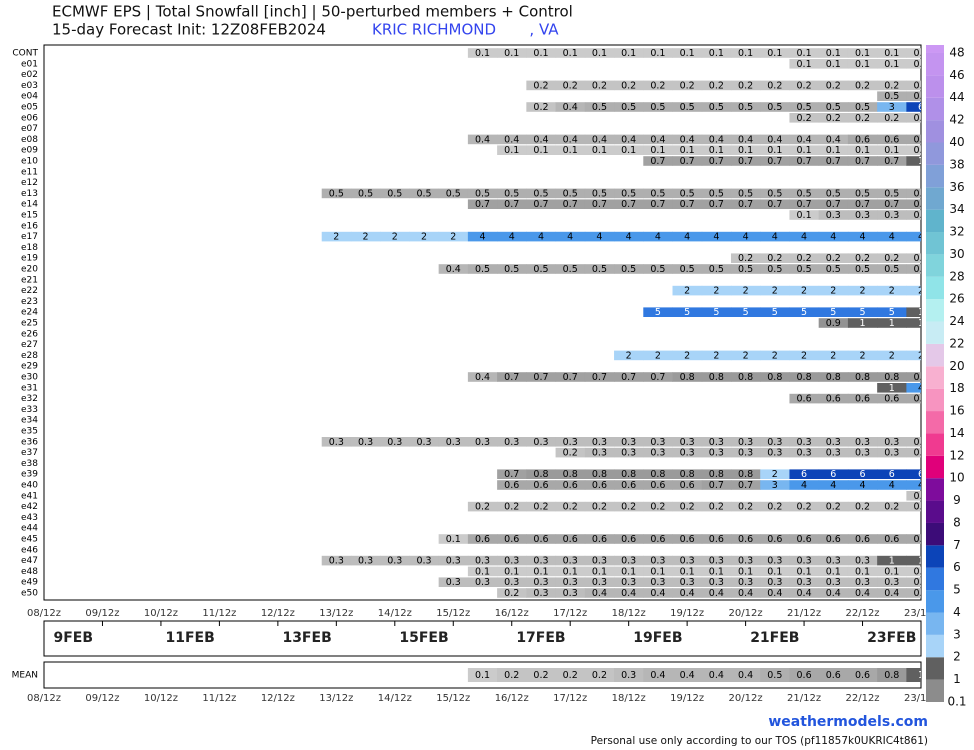 The image size is (974, 750). What do you see at coordinates (848, 722) in the screenshot?
I see `site-link: weathermodels.com` at bounding box center [848, 722].